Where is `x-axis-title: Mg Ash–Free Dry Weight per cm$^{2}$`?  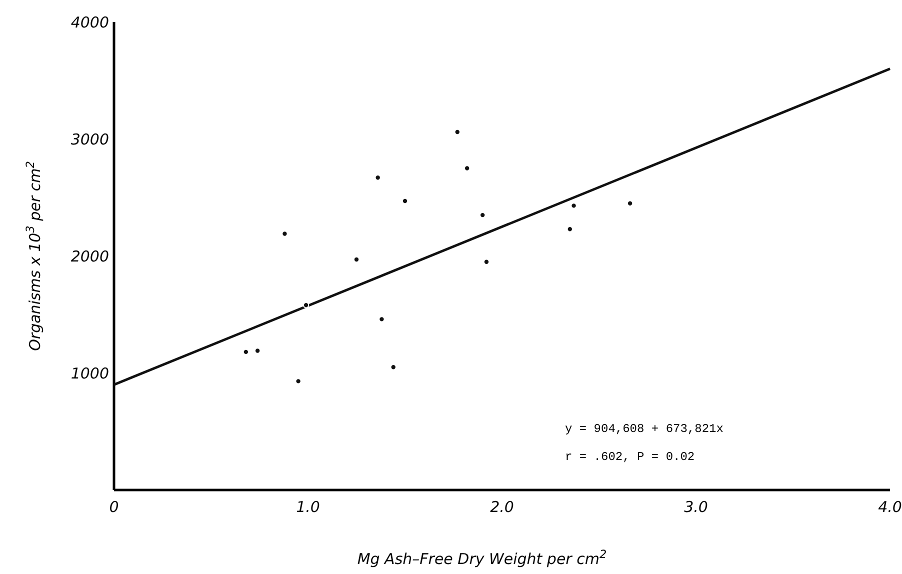 x-axis-title: Mg Ash–Free Dry Weight per cm$^{2}$ is located at coordinates (482, 558).